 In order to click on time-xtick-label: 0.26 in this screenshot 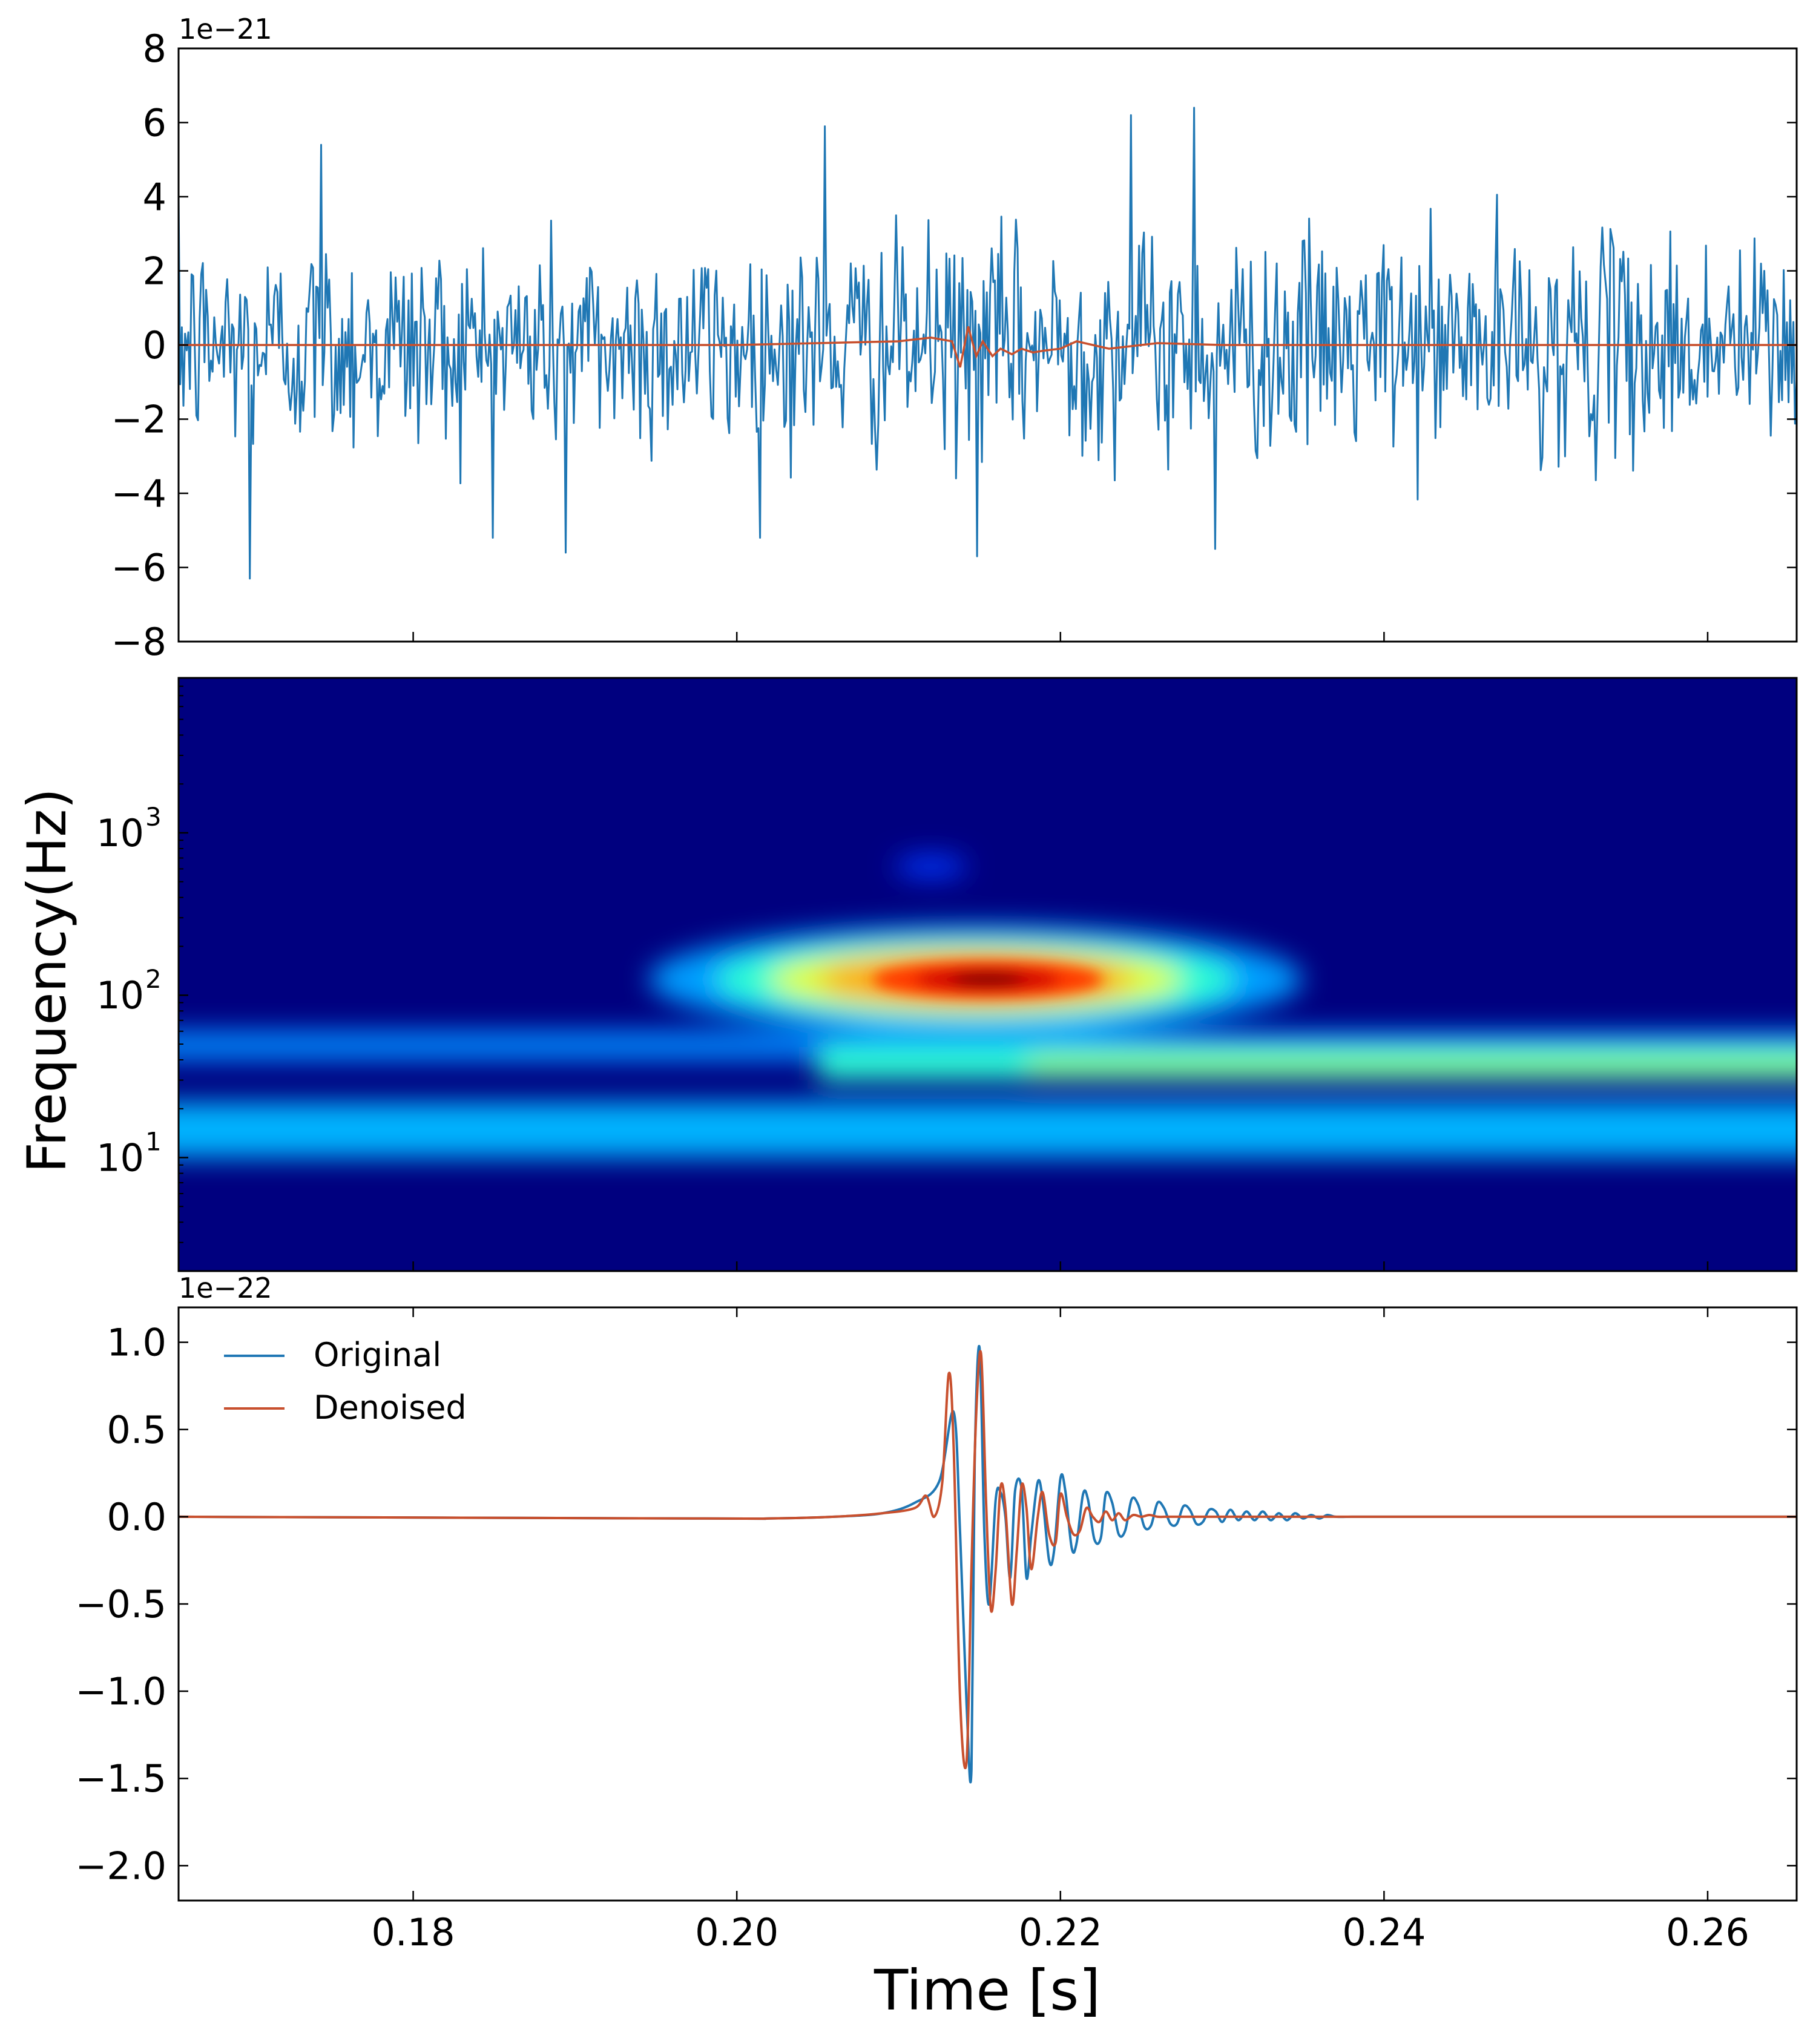, I will do `click(1707, 1932)`.